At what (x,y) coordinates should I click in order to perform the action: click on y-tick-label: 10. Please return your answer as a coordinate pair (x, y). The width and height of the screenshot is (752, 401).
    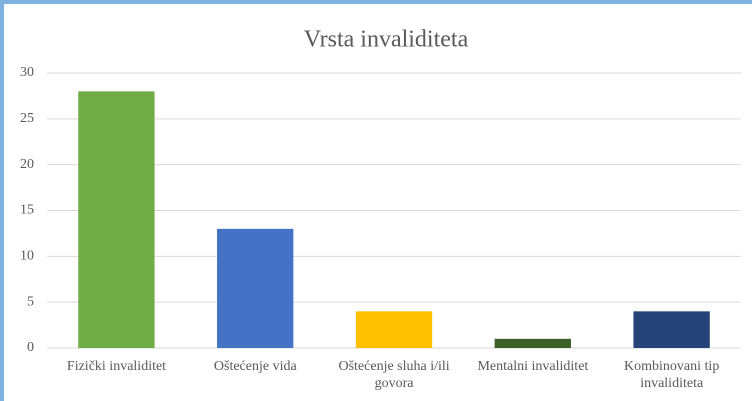
    Looking at the image, I should click on (27, 256).